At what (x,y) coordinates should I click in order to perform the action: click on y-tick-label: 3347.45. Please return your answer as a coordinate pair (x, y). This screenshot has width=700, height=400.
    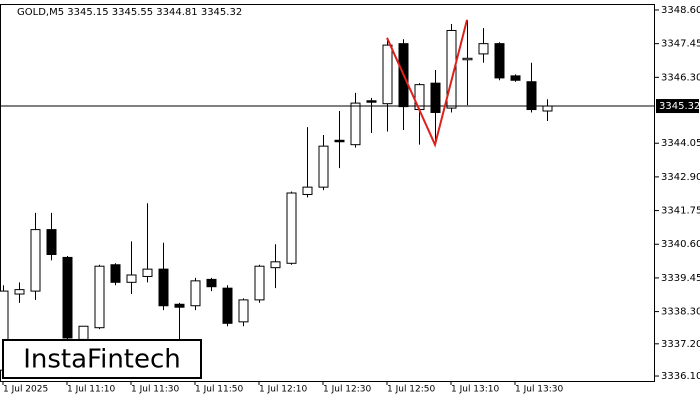
    Looking at the image, I should click on (680, 44).